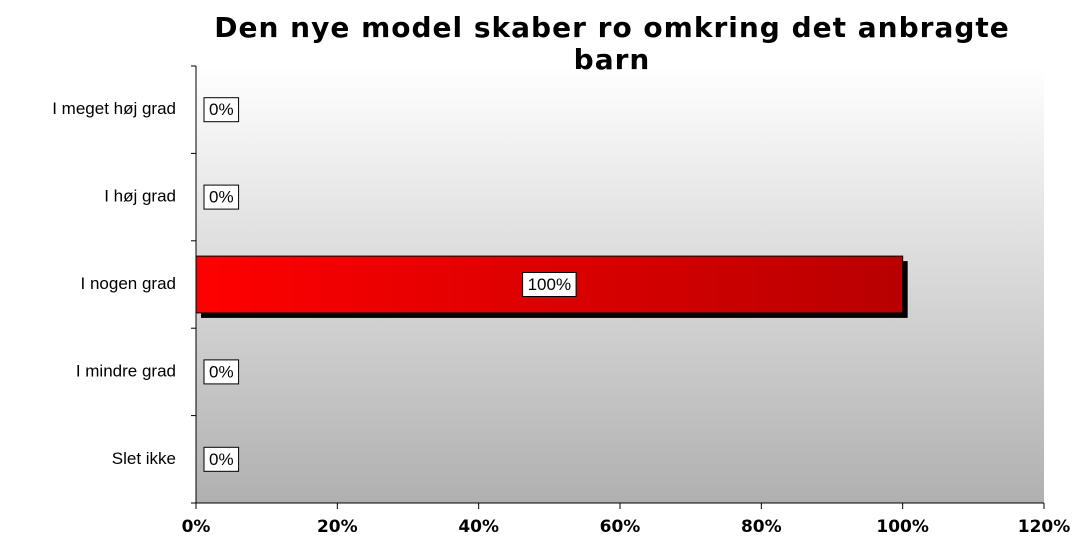 The width and height of the screenshot is (1072, 537). I want to click on x-tick-label: 80%, so click(761, 527).